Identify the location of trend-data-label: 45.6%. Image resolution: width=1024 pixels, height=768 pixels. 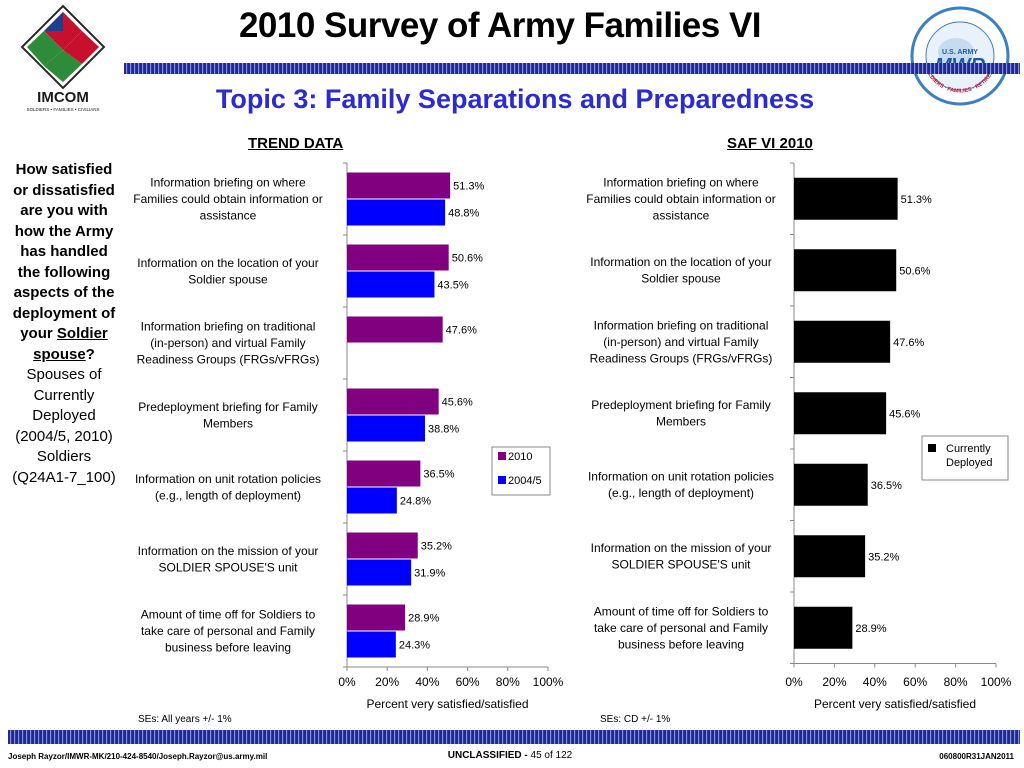
(457, 403).